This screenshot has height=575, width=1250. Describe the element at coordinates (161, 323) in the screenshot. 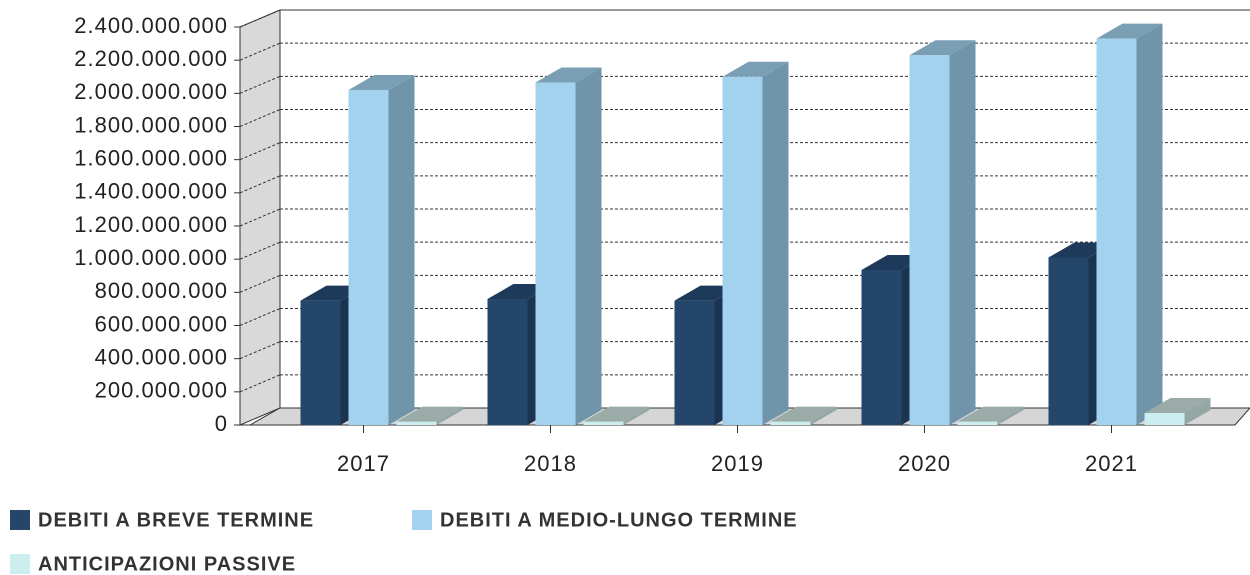

I see `y-tick-label: 600.000.000` at that location.